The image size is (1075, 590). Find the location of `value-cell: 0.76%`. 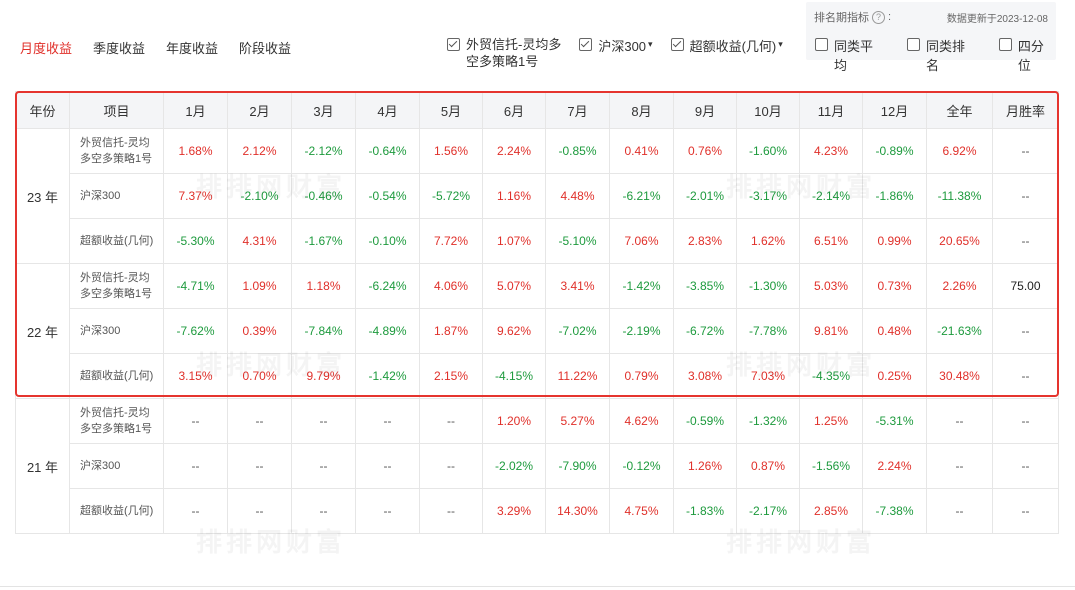

value-cell: 0.76% is located at coordinates (705, 151).